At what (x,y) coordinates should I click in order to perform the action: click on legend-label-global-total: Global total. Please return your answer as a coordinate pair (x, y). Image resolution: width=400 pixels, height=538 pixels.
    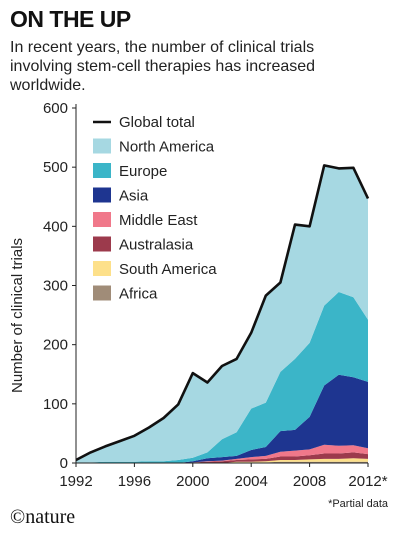
    Looking at the image, I should click on (157, 122).